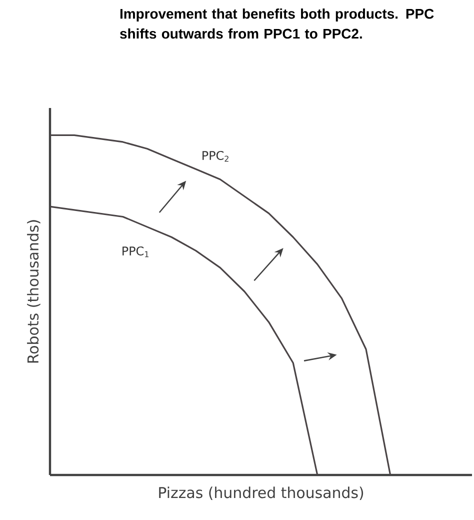  What do you see at coordinates (215, 156) in the screenshot?
I see `series-label: PPC$_{2}$` at bounding box center [215, 156].